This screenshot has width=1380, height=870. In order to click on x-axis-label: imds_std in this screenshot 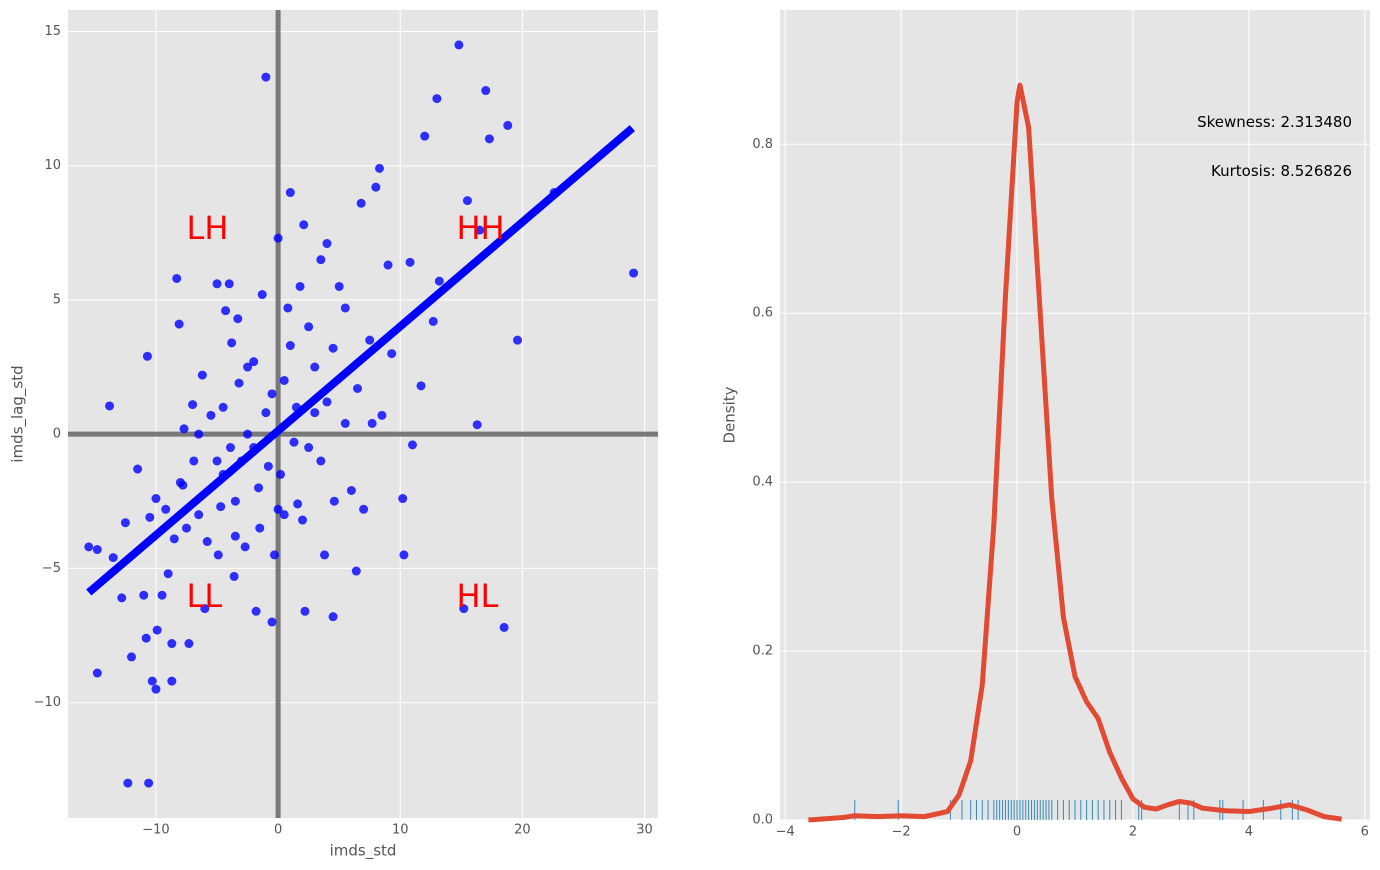, I will do `click(363, 851)`.